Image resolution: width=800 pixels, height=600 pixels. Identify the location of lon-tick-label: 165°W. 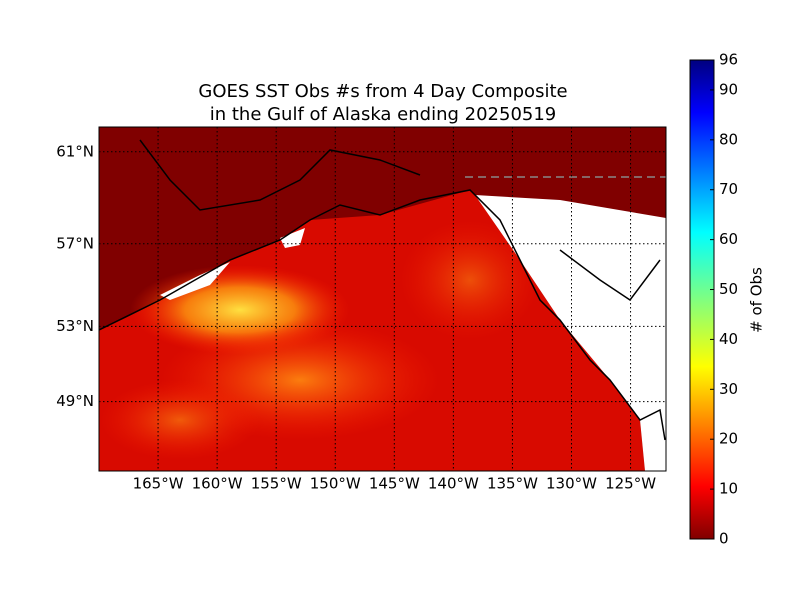
(158, 484).